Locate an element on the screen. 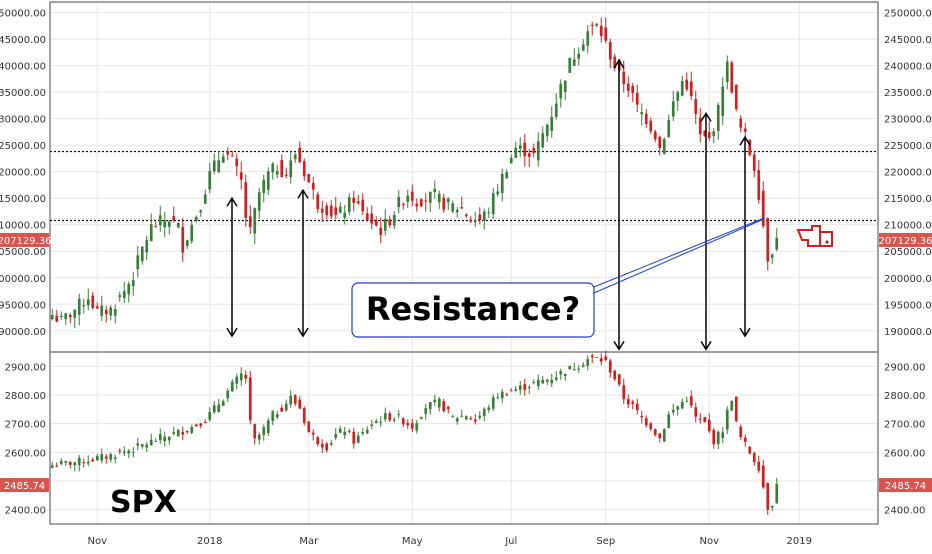 The height and width of the screenshot is (554, 932). resistance-level-lines is located at coordinates (464, 186).